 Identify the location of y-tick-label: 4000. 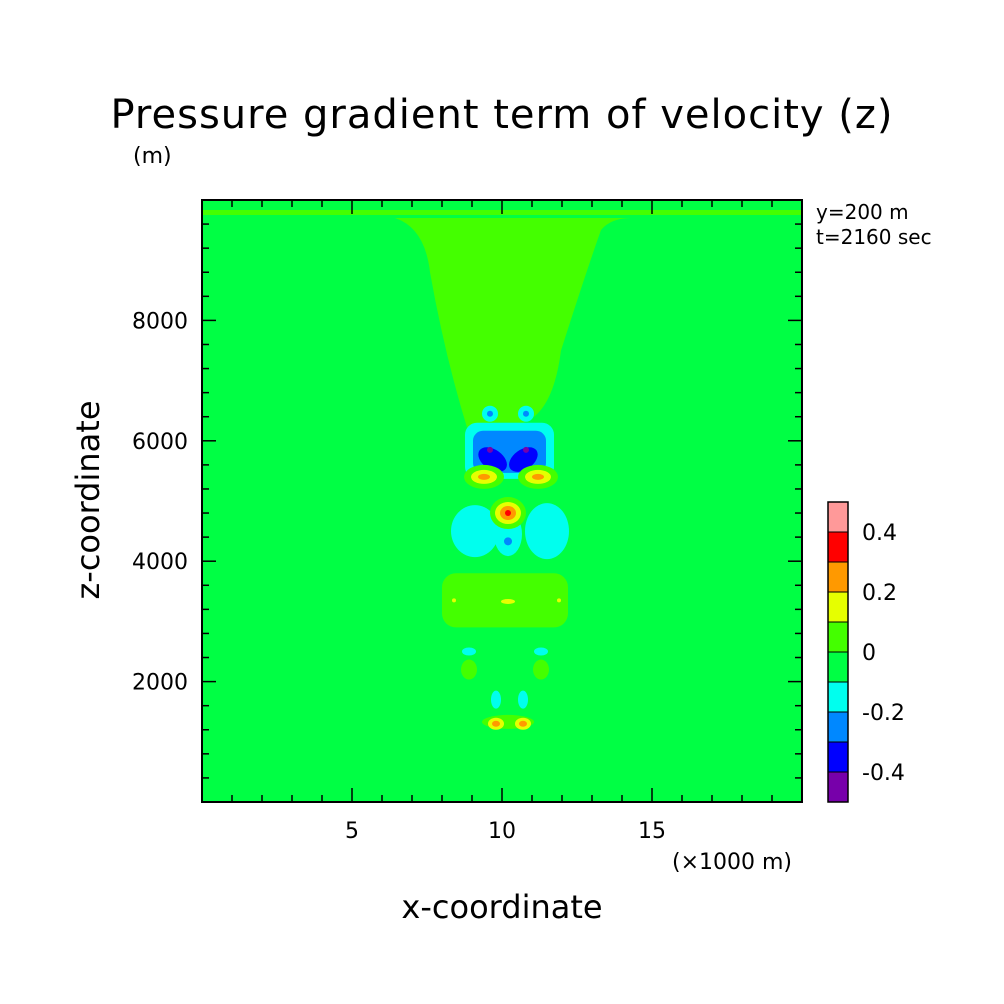
(160, 562).